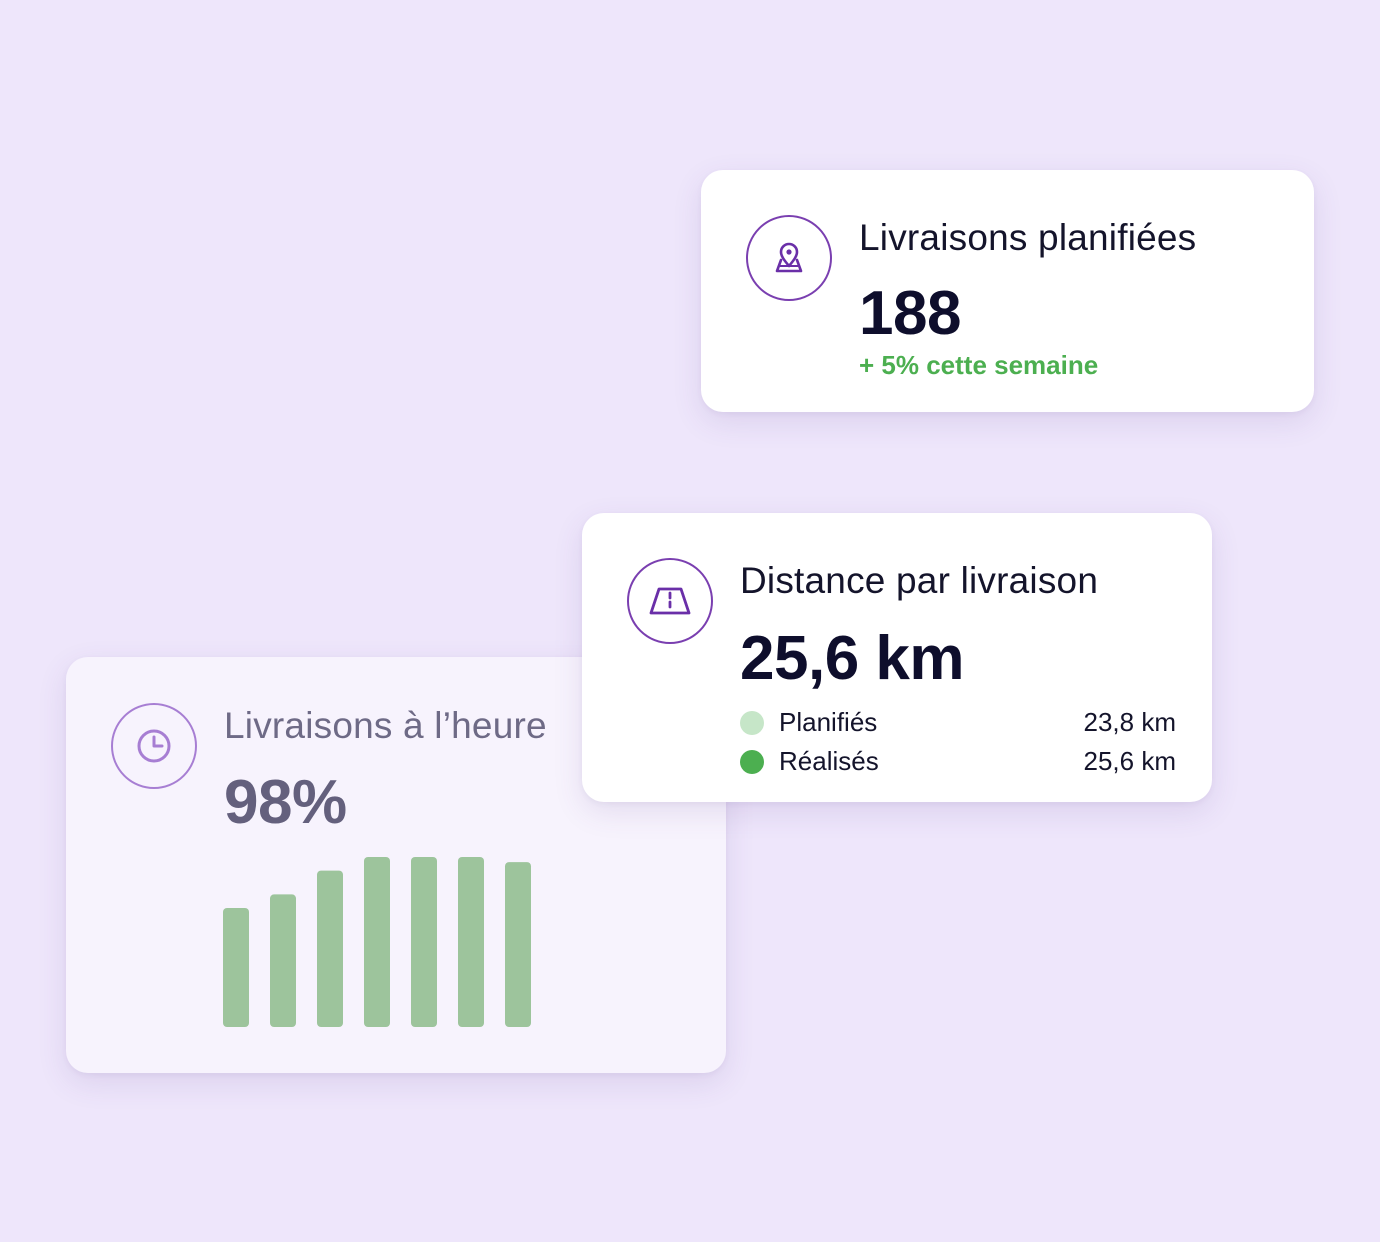  Describe the element at coordinates (852, 658) in the screenshot. I see `distance-value: 25,6 km` at that location.